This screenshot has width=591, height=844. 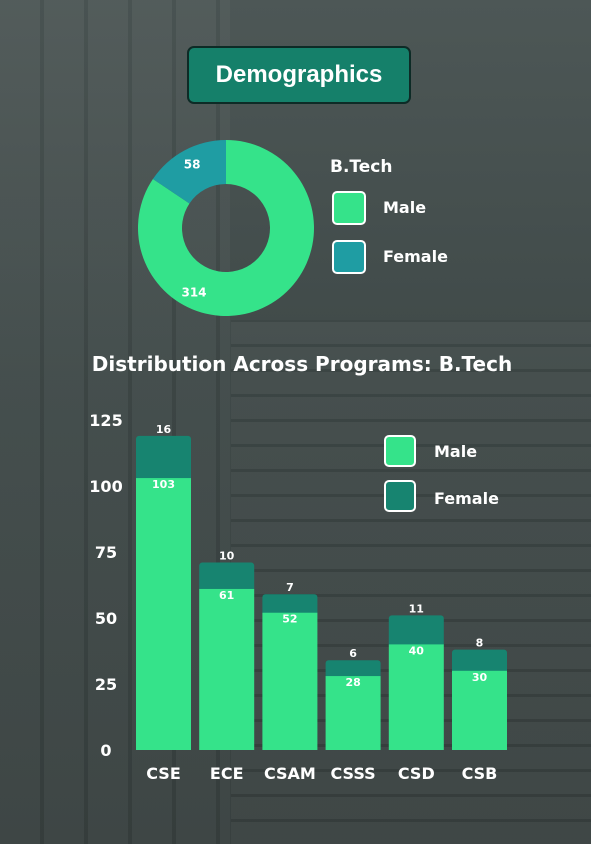 What do you see at coordinates (416, 608) in the screenshot?
I see `bar-value-female: 11` at bounding box center [416, 608].